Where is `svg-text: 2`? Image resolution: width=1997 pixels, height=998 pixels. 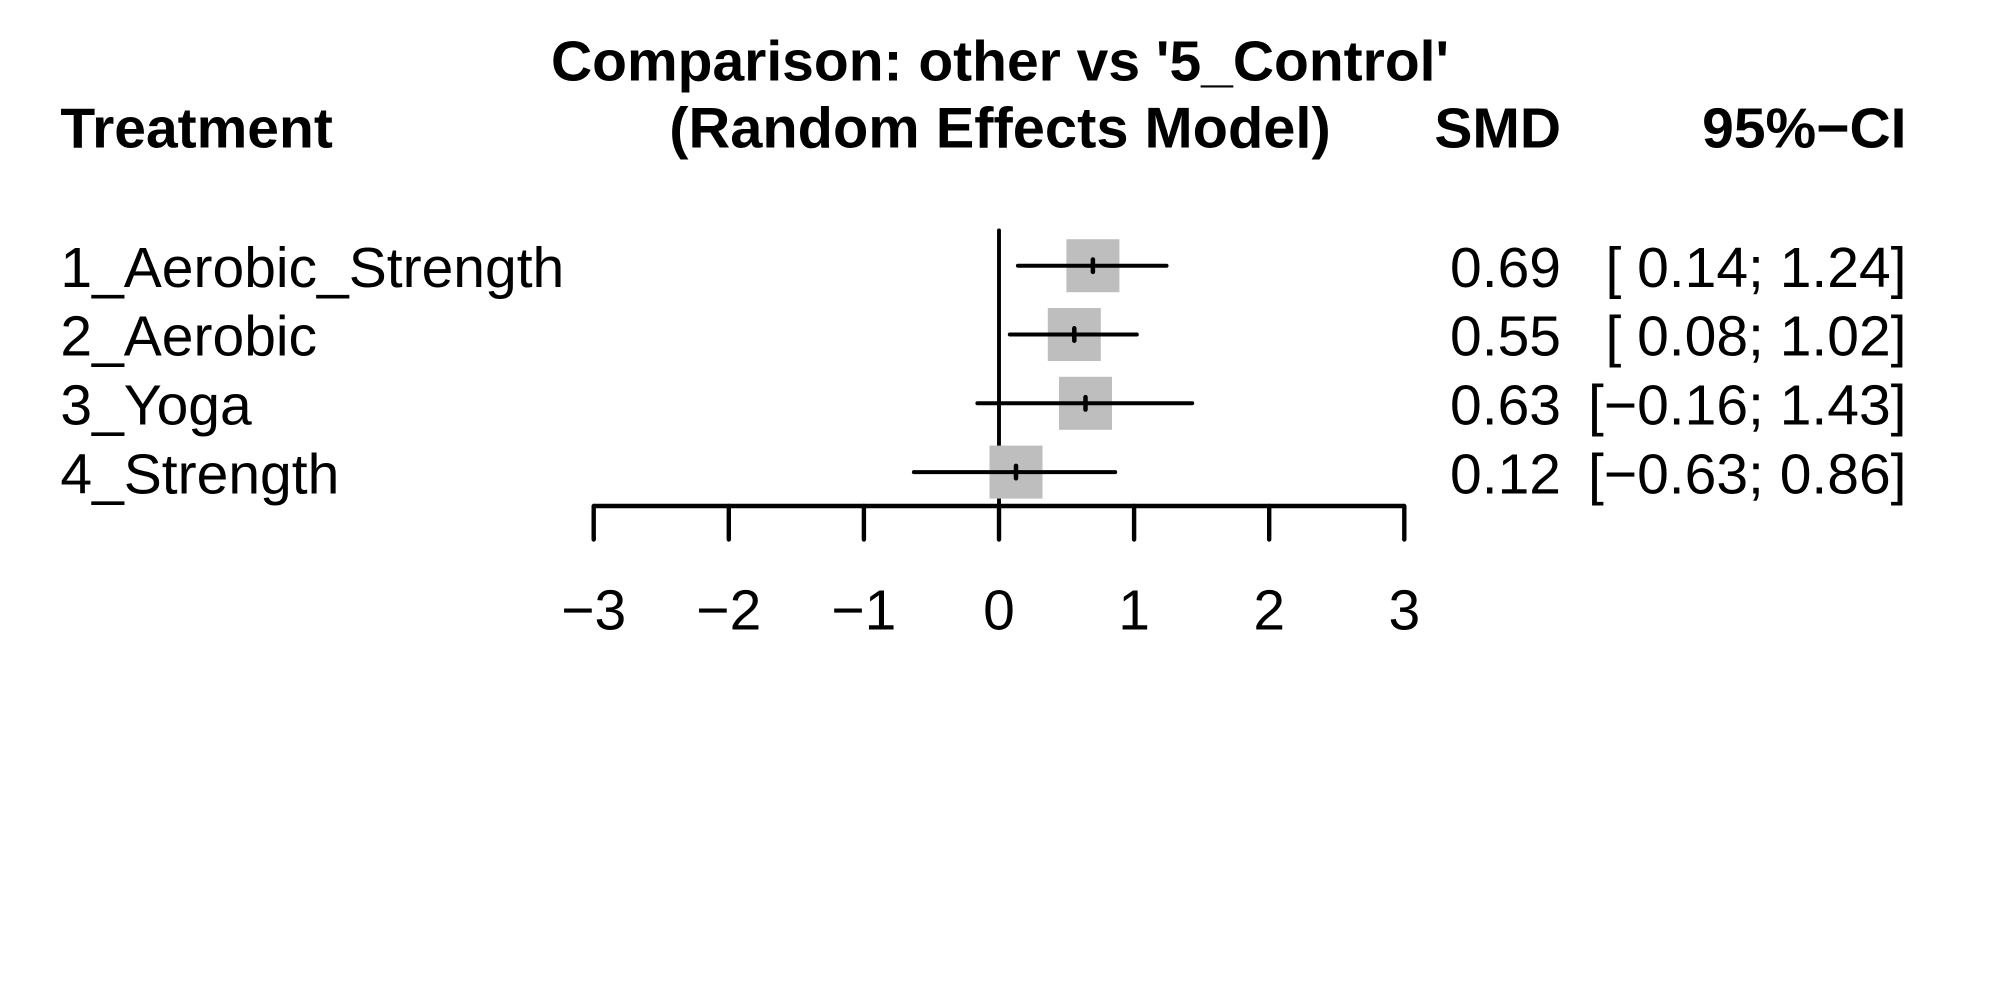 svg-text: 2 is located at coordinates (1269, 611).